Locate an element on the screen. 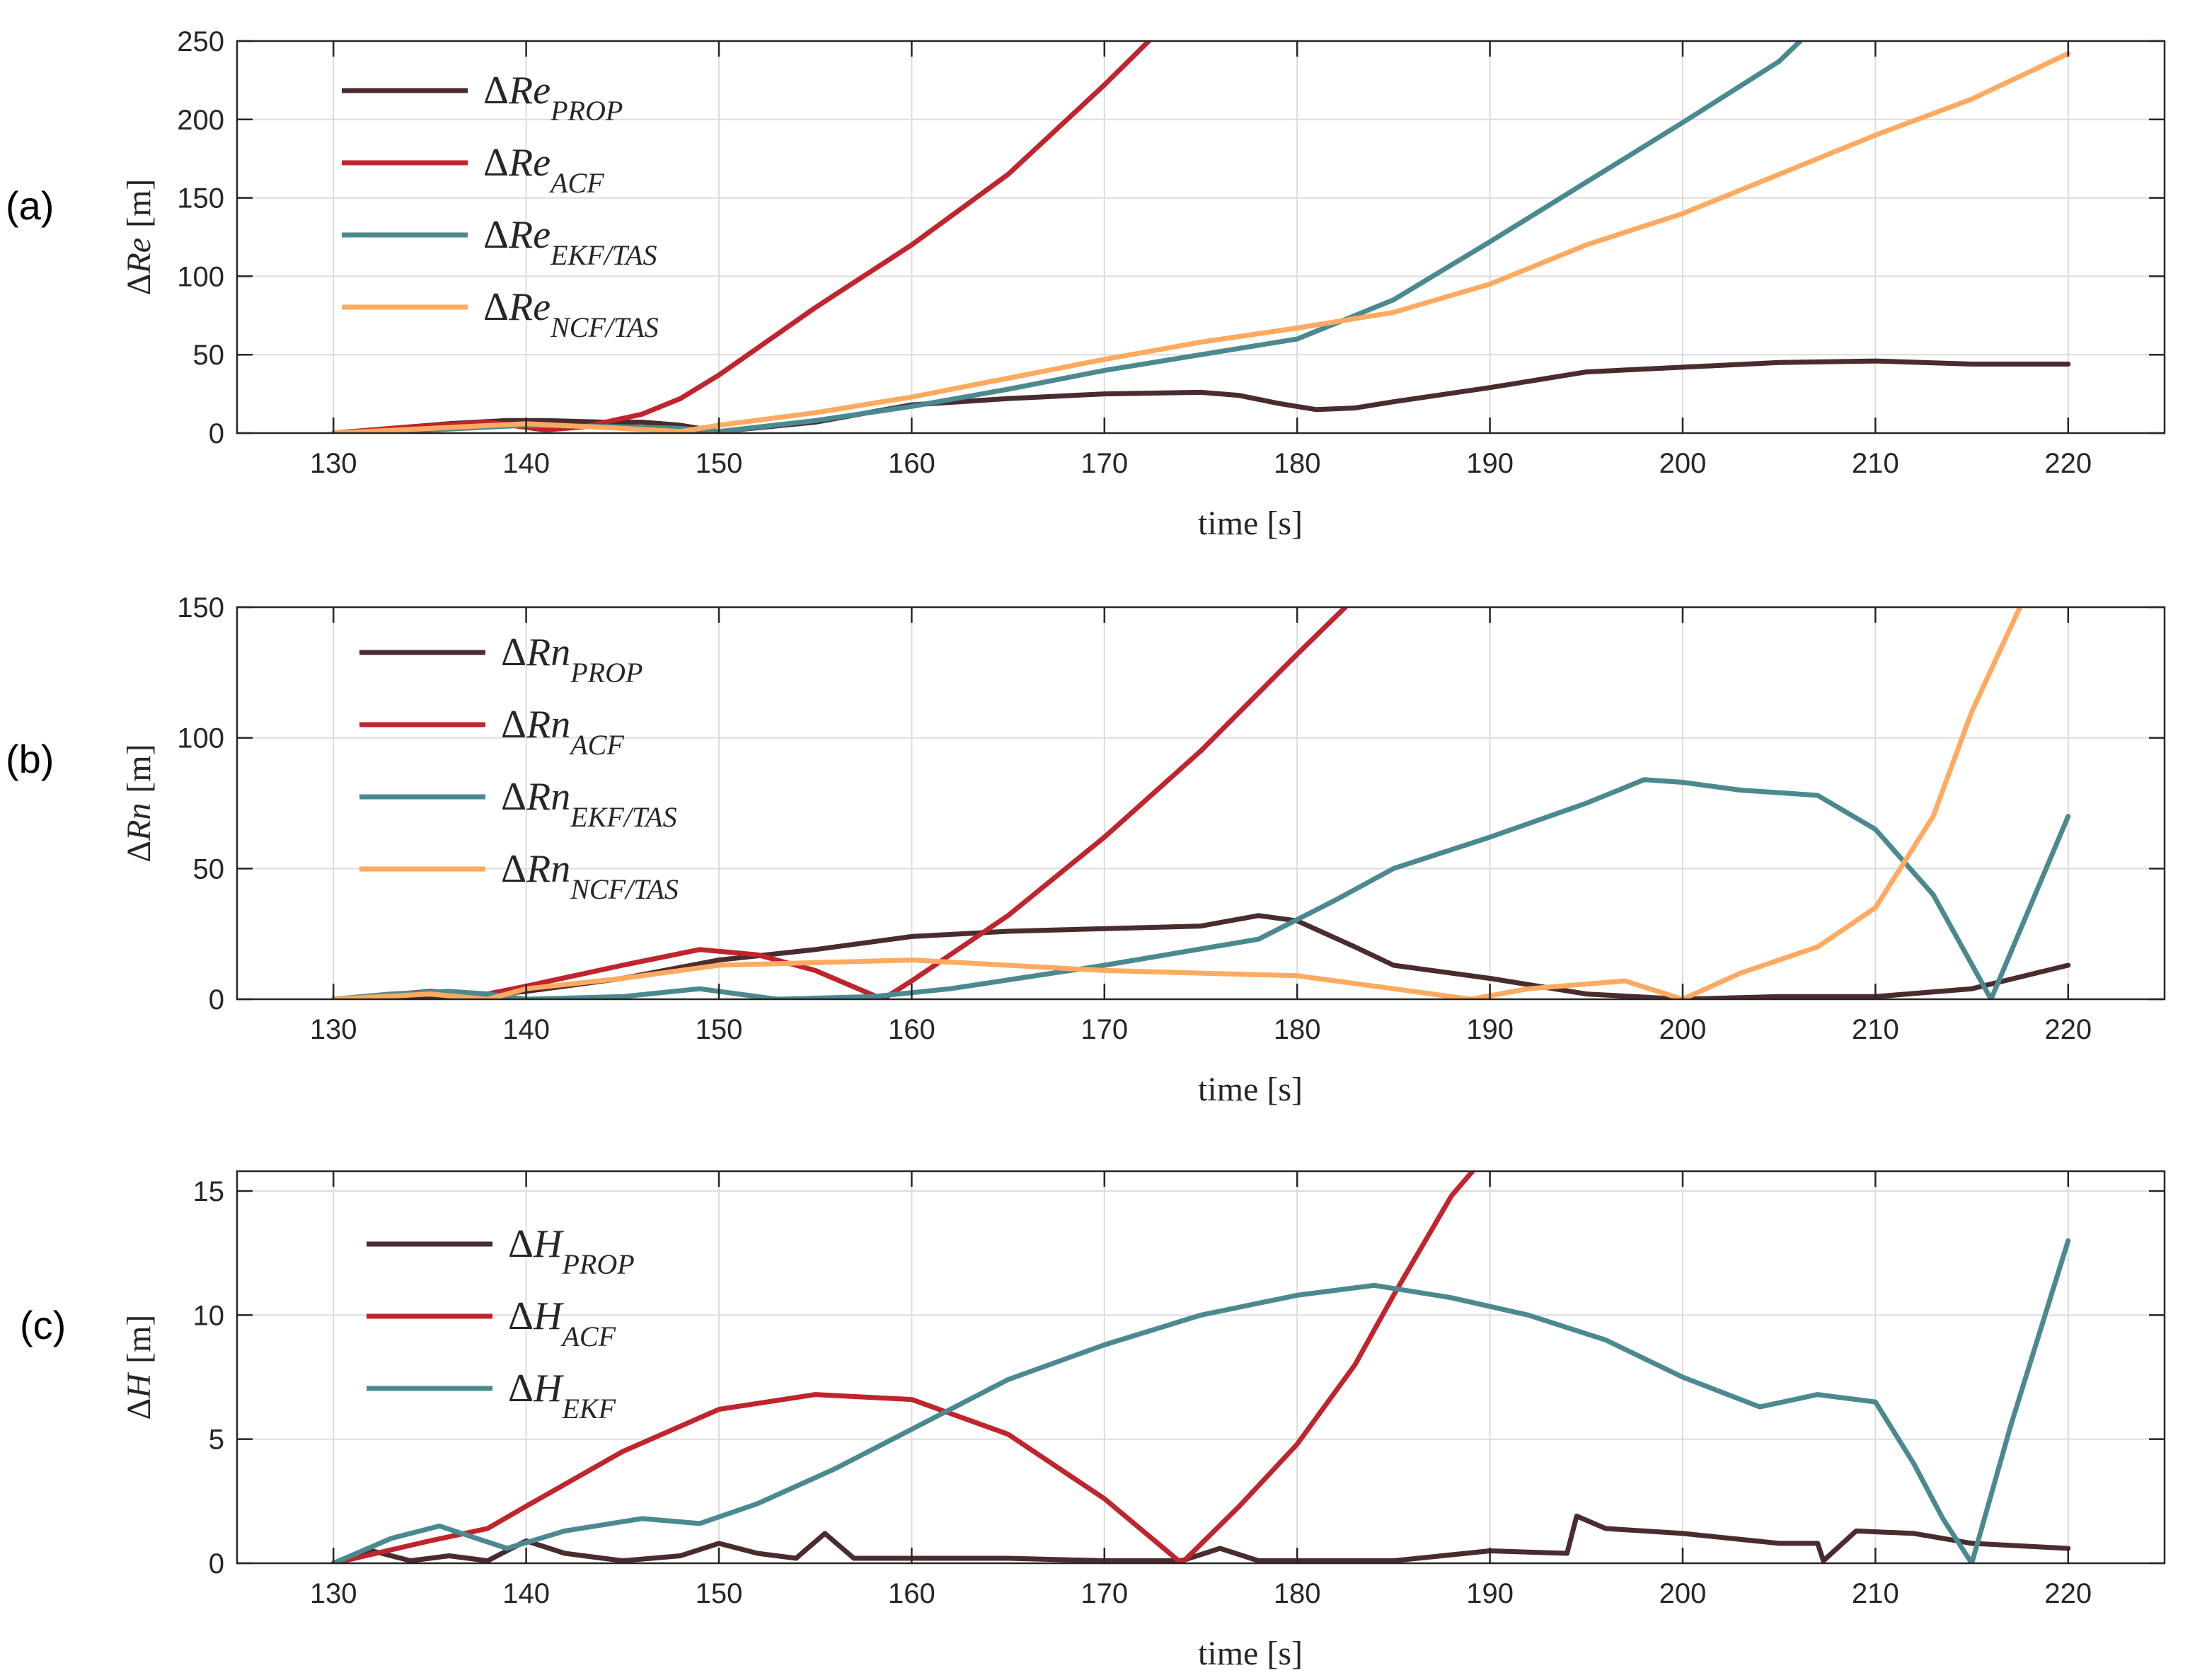 This screenshot has height=1680, width=2207. legend-label-ncf: ΔRnNCF/TAS is located at coordinates (590, 876).